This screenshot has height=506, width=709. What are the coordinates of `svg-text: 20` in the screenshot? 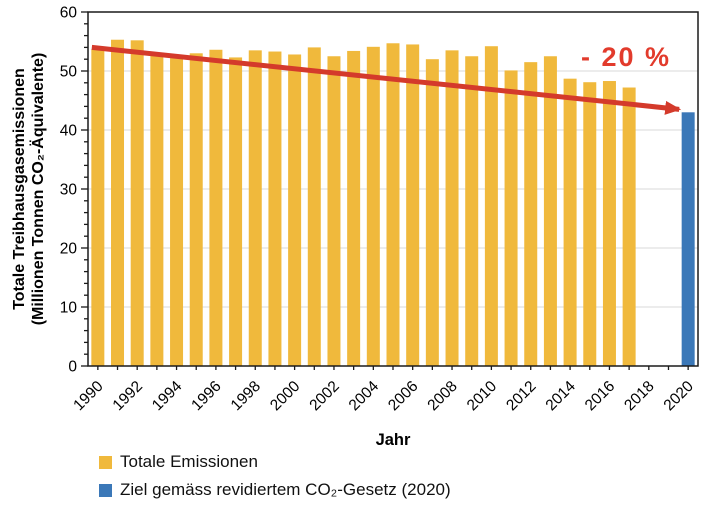 It's located at (69, 249).